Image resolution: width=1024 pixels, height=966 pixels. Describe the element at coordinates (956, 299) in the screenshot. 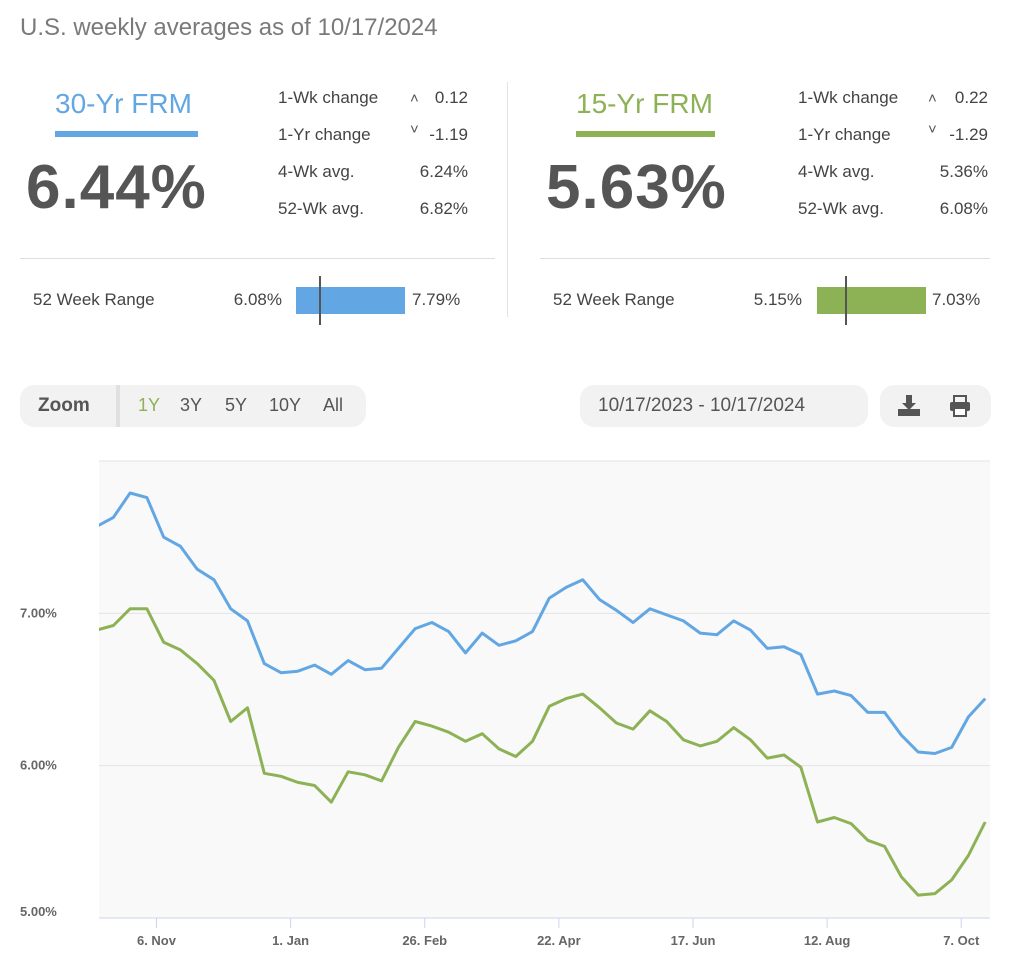

I see `range-max: 7.03%` at that location.